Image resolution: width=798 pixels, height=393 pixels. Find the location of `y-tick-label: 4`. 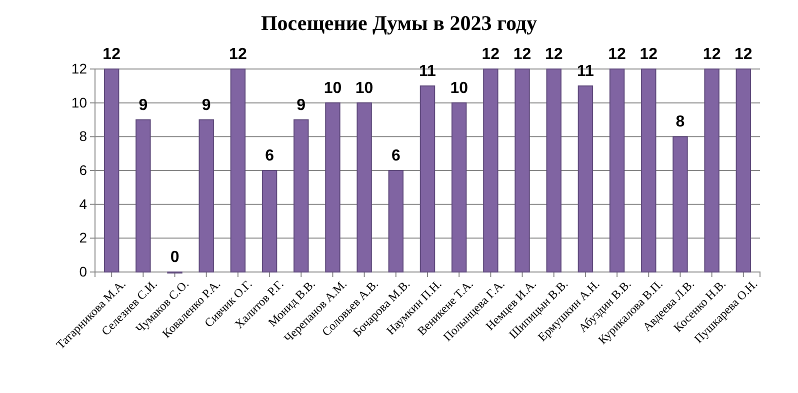

y-tick-label: 4 is located at coordinates (83, 204).